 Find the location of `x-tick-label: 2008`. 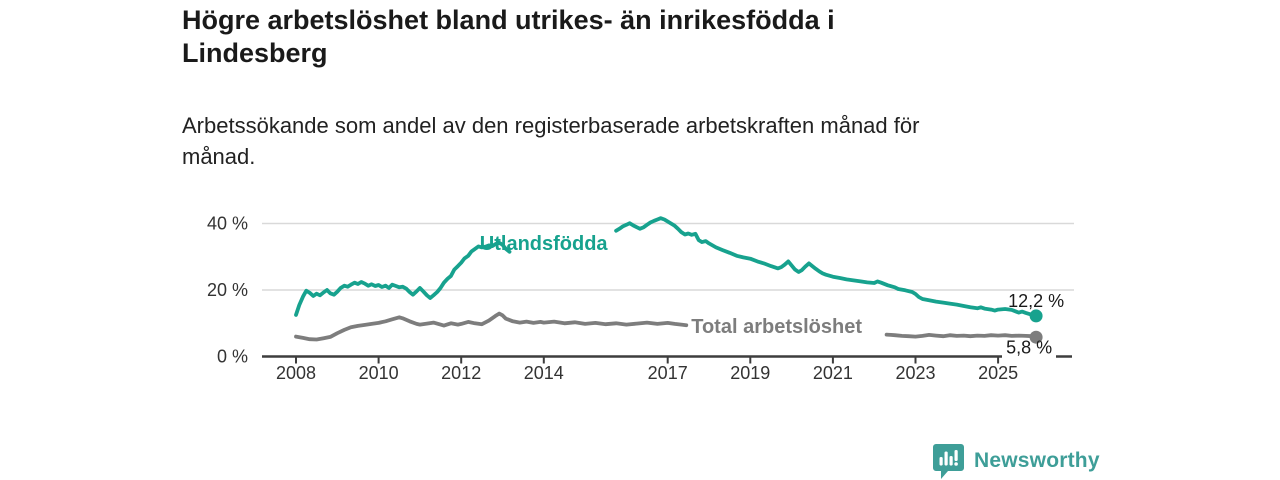

x-tick-label: 2008 is located at coordinates (296, 373).